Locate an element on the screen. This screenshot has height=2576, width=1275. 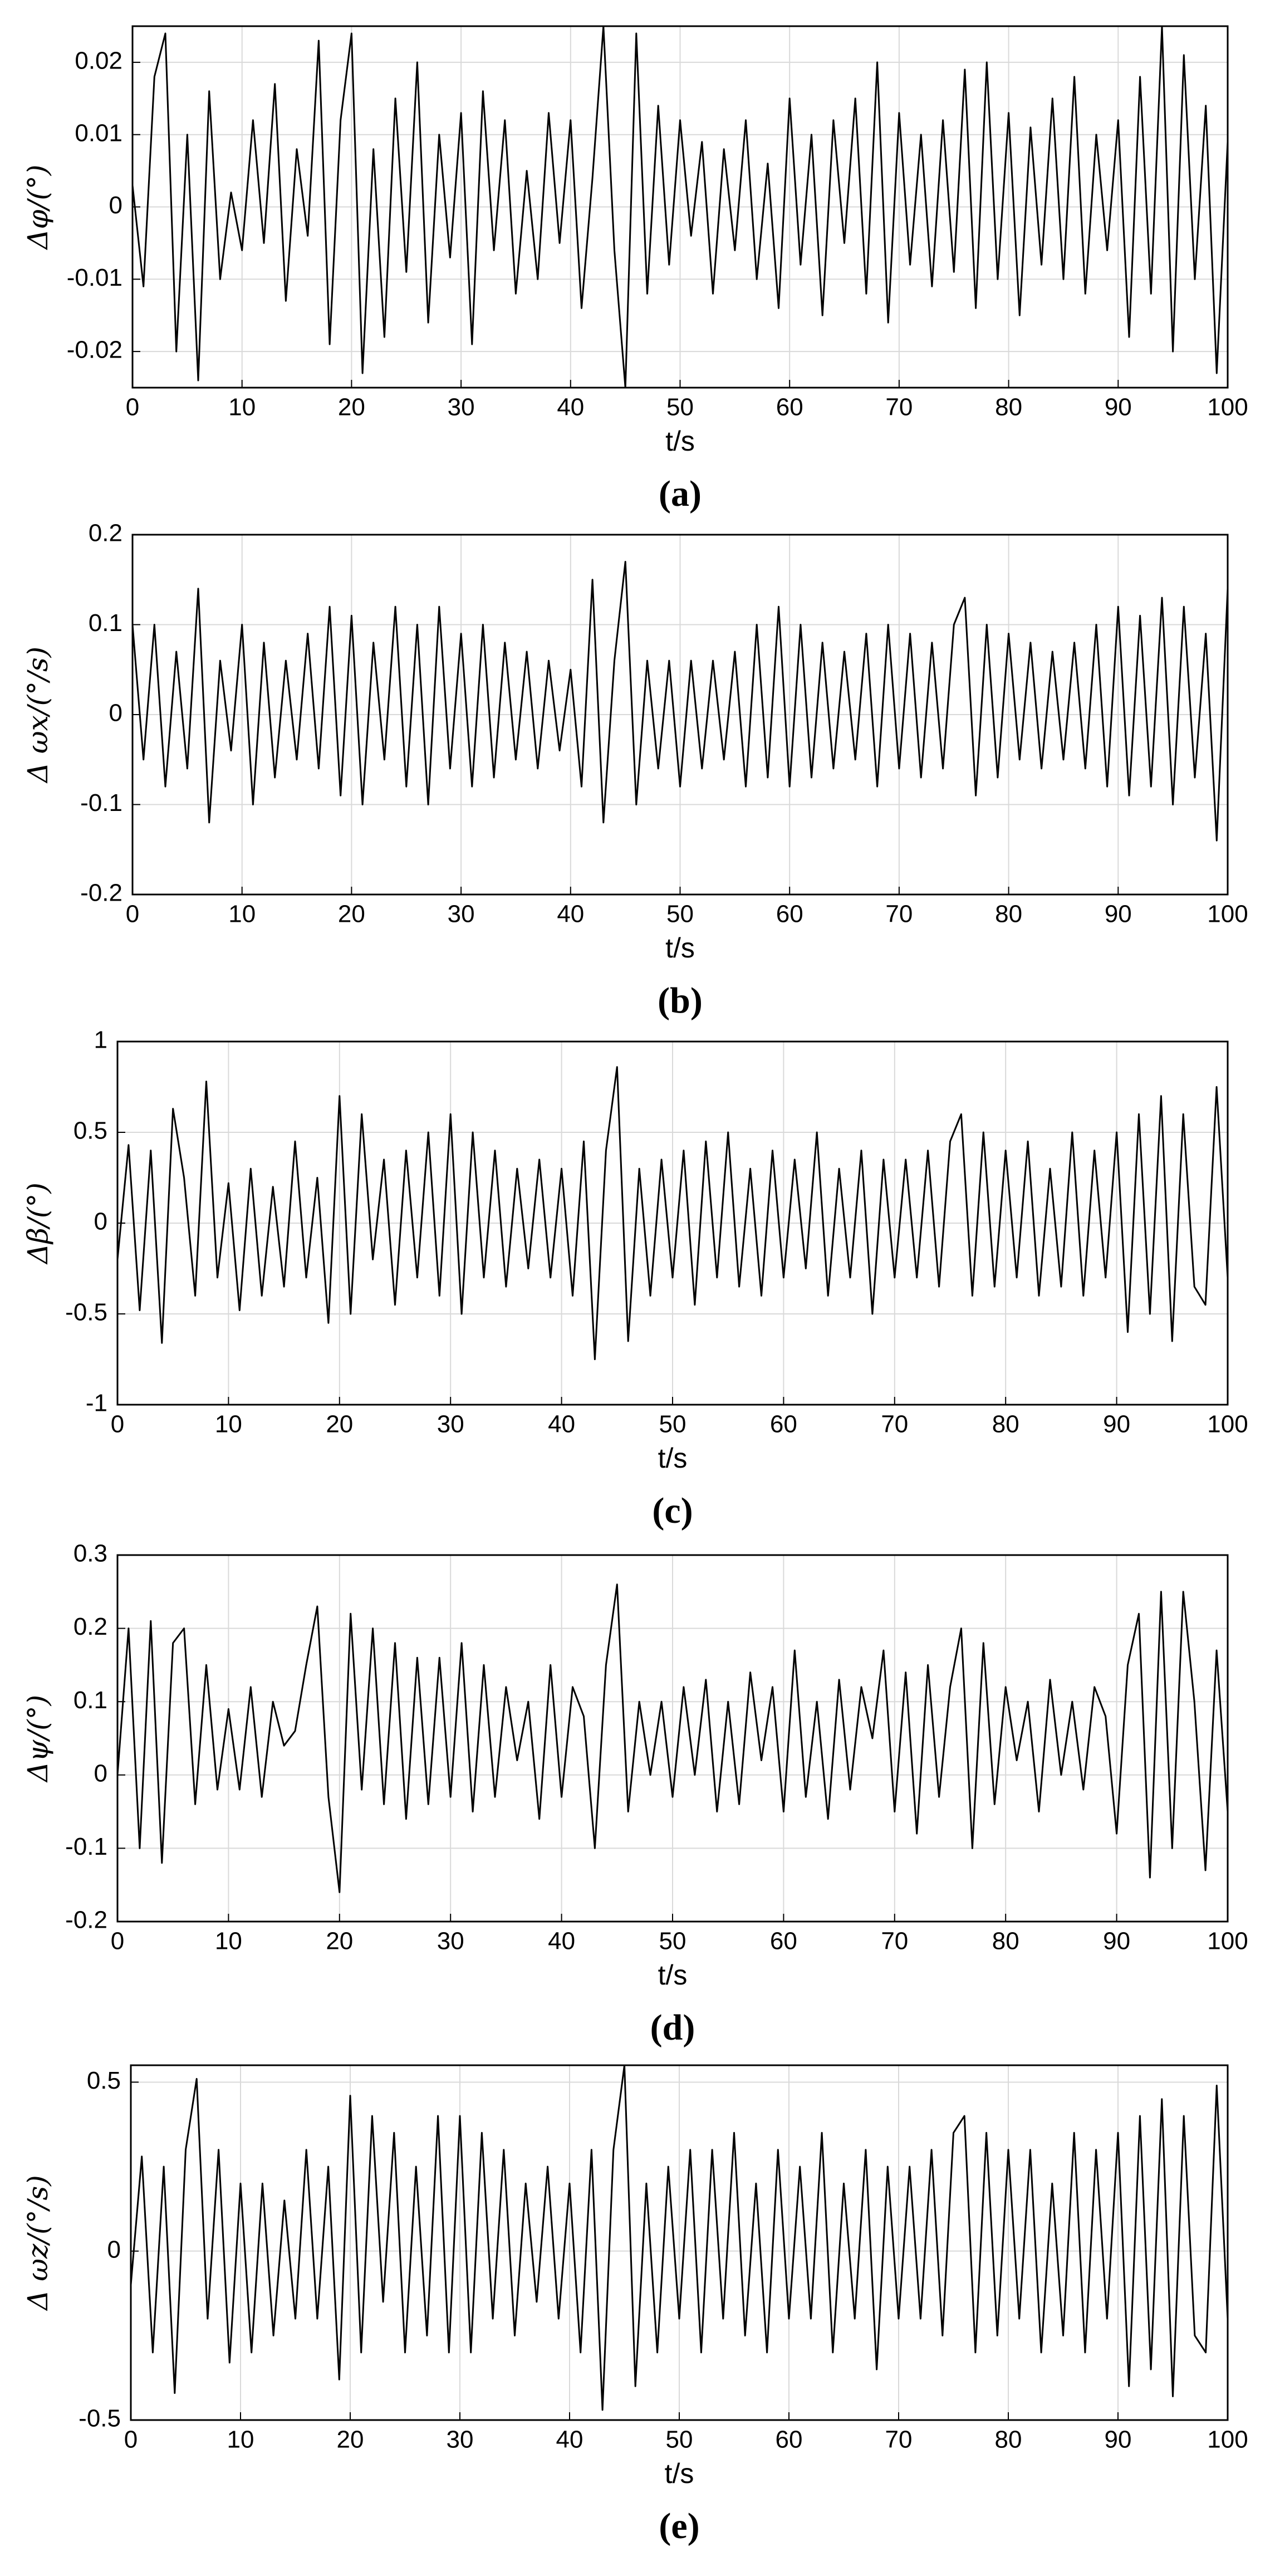
y-tick-label: -0.02 is located at coordinates (95, 350).